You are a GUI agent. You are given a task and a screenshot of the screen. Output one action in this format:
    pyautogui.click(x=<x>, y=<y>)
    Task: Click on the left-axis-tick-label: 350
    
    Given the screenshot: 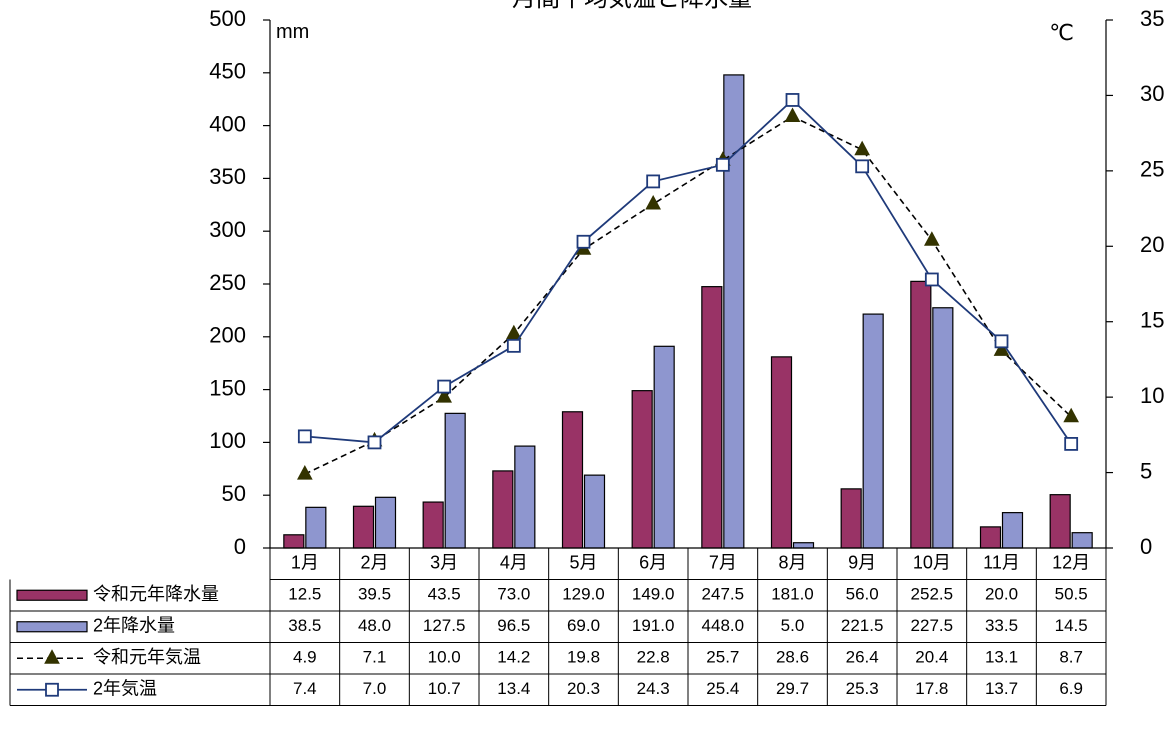 What is the action you would take?
    pyautogui.click(x=227, y=176)
    